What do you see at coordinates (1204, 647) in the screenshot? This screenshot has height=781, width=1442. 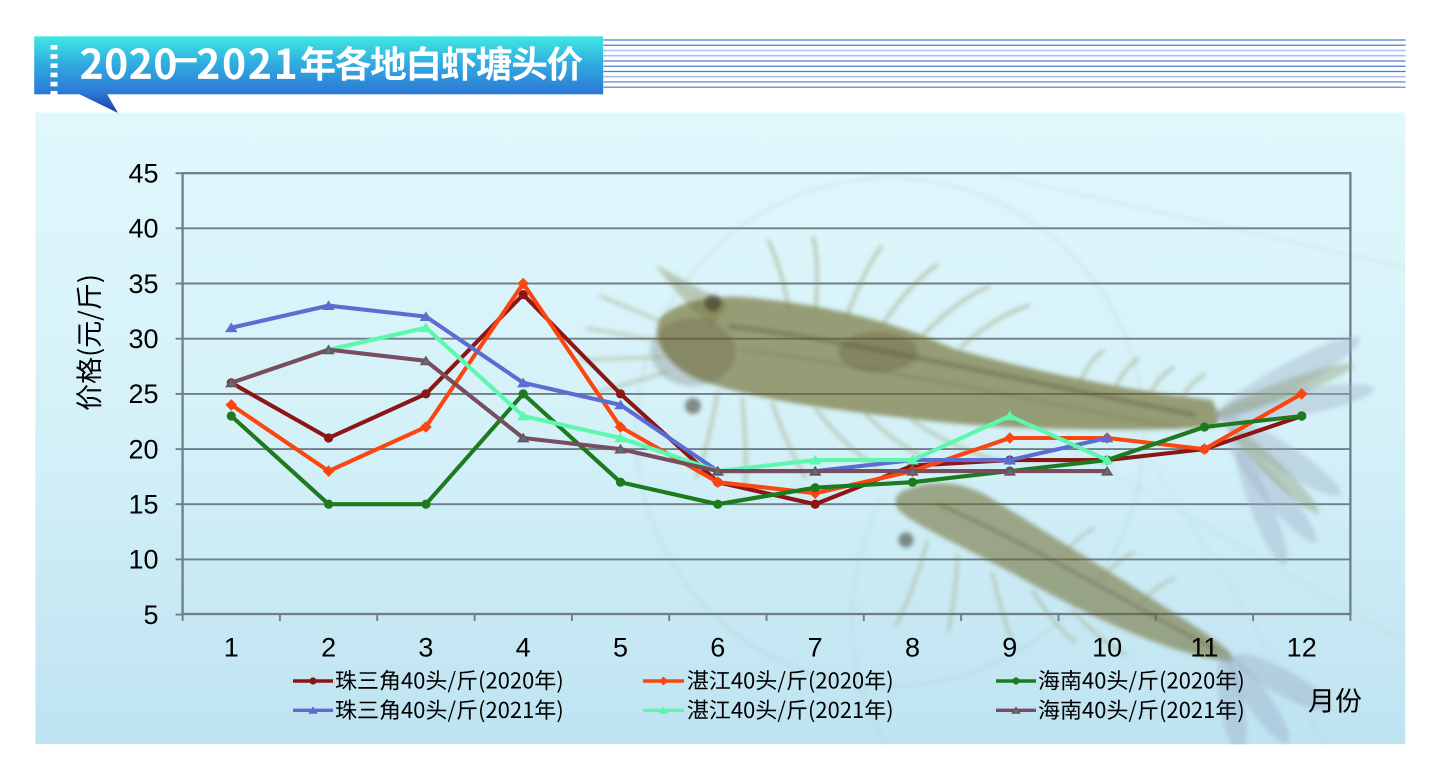 I see `svg-text: 11` at bounding box center [1204, 647].